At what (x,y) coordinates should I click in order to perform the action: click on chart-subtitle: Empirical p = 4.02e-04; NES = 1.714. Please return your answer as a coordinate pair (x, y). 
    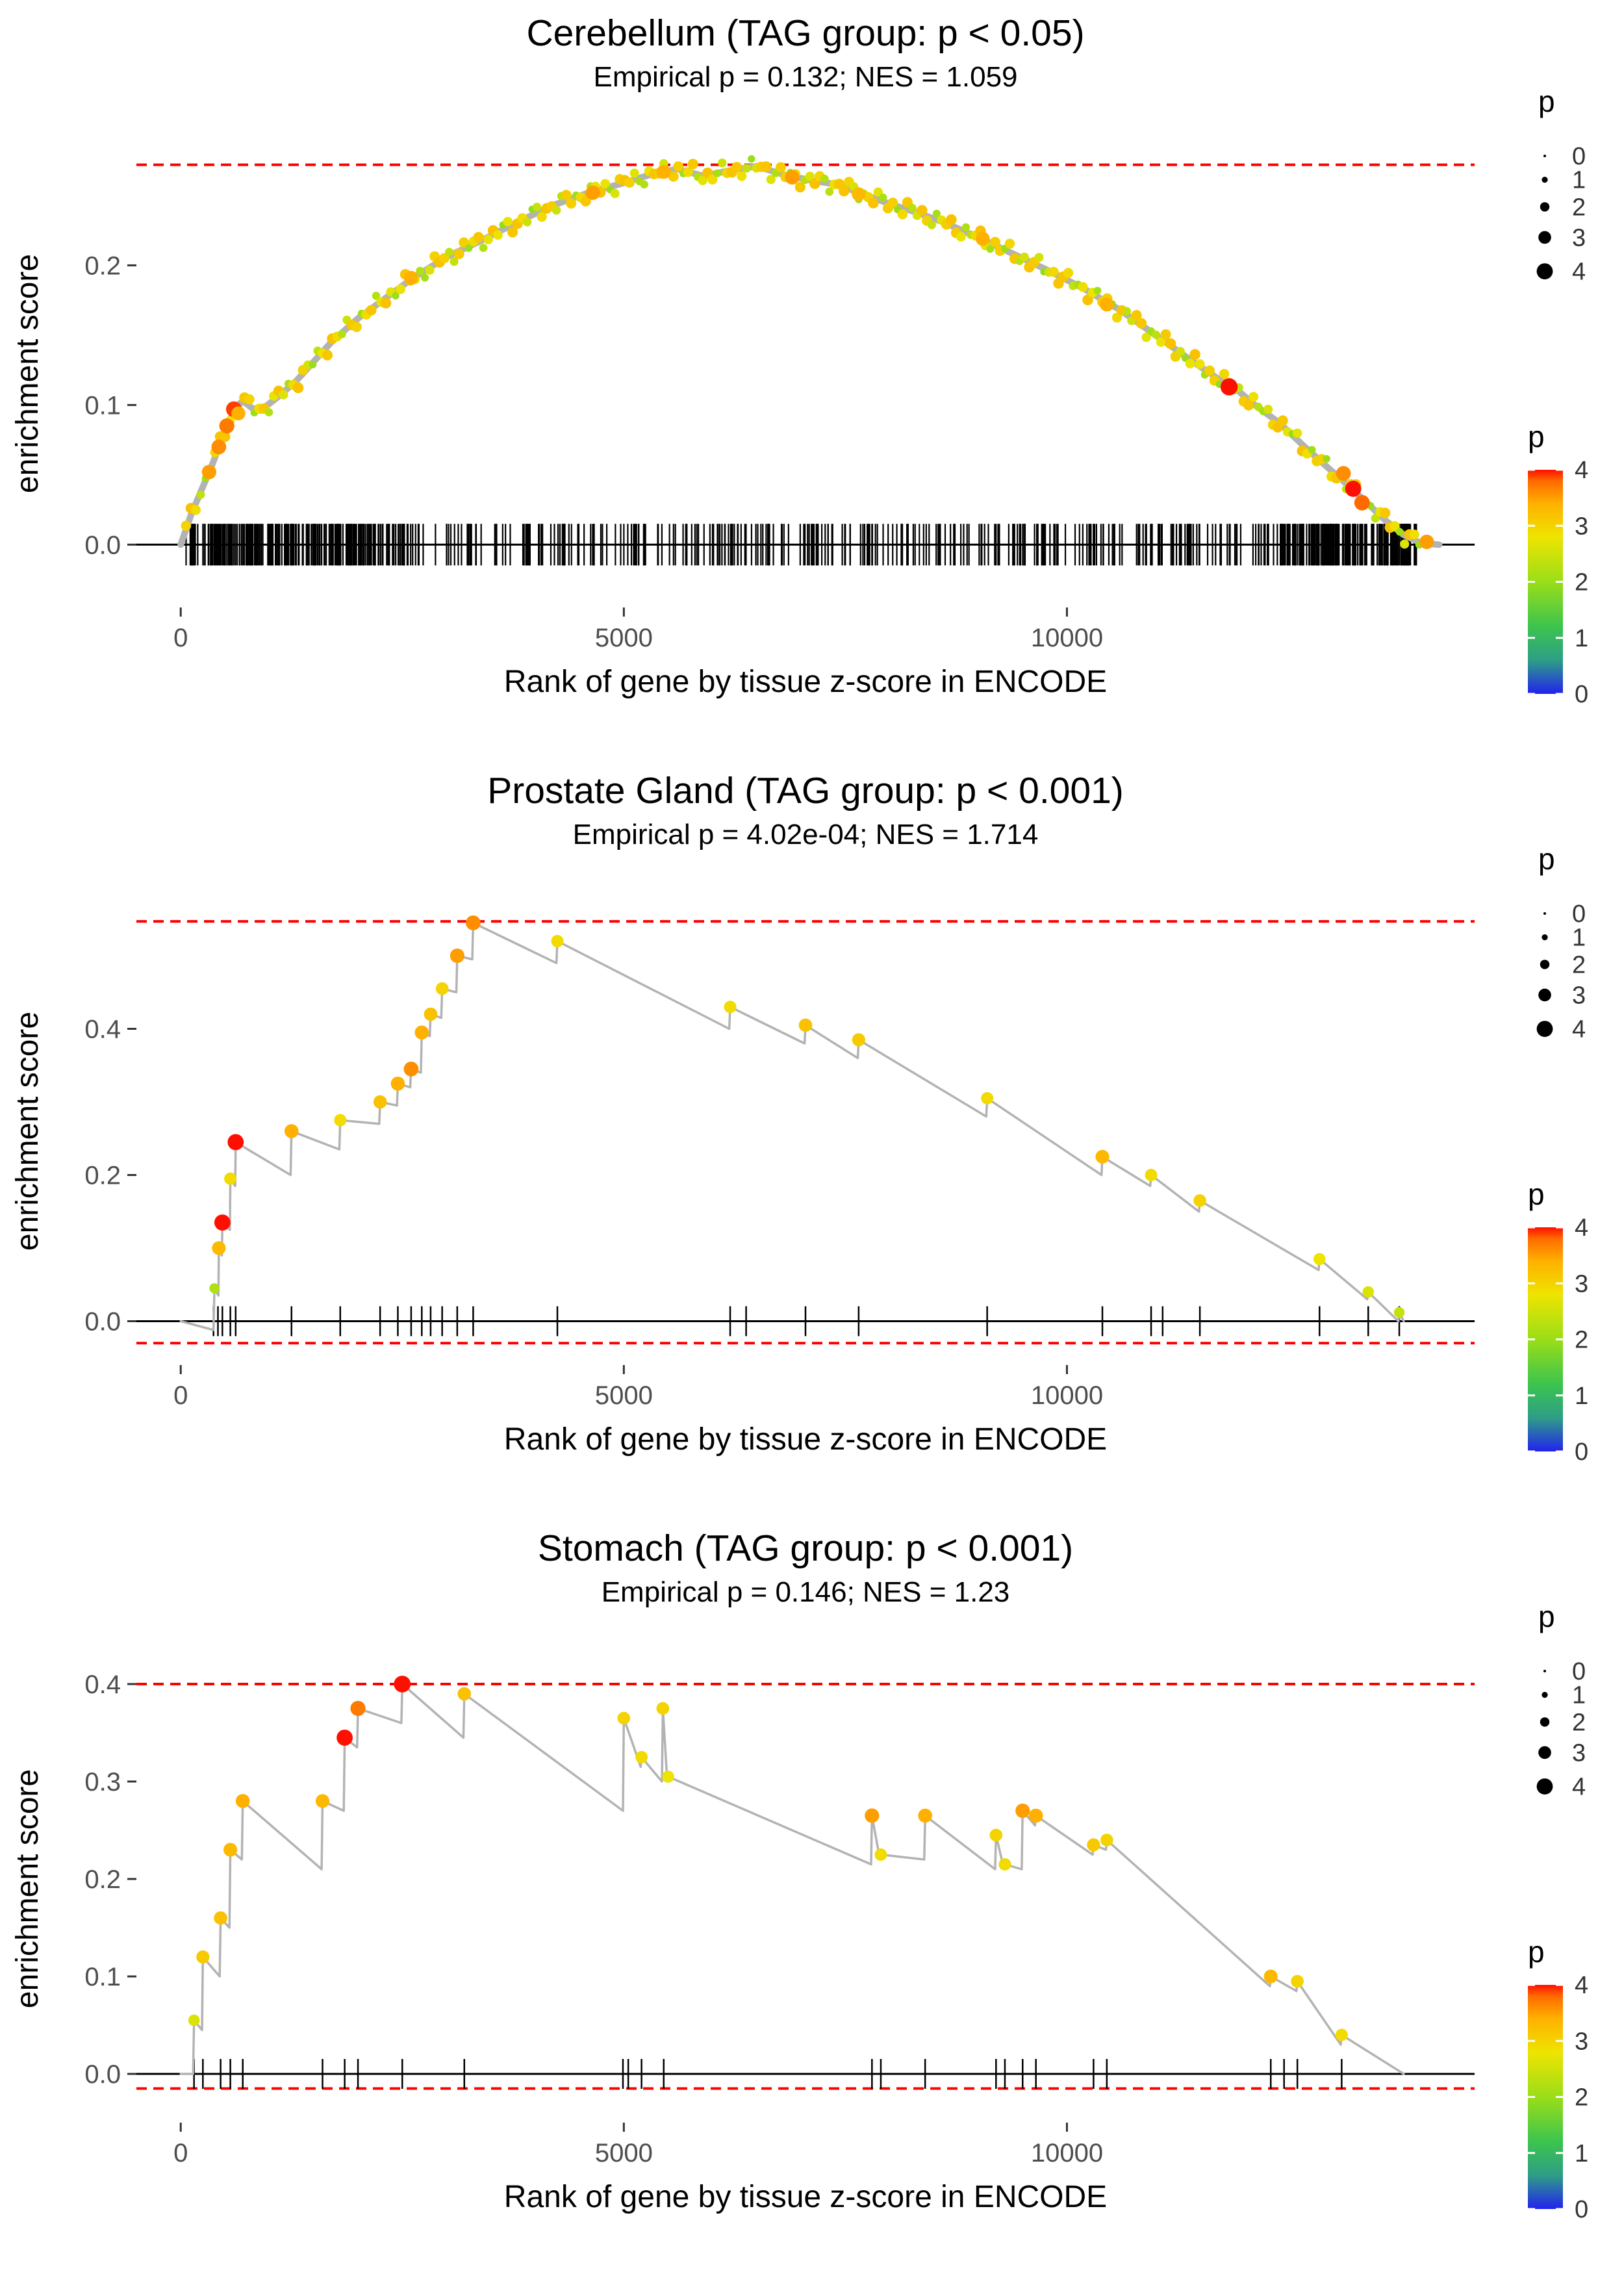
    Looking at the image, I should click on (805, 834).